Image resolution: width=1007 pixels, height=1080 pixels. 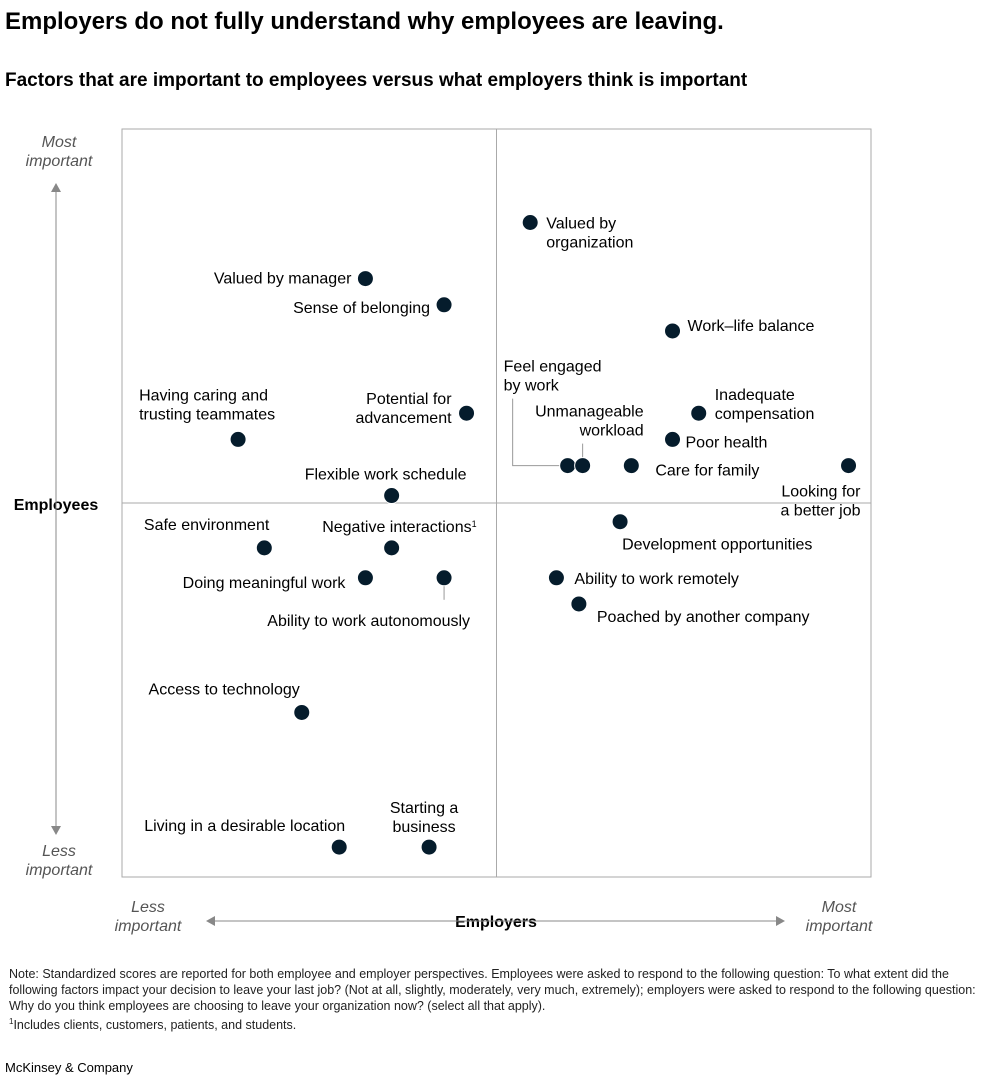 I want to click on x-axis-arrow-left-icon, so click(x=210, y=921).